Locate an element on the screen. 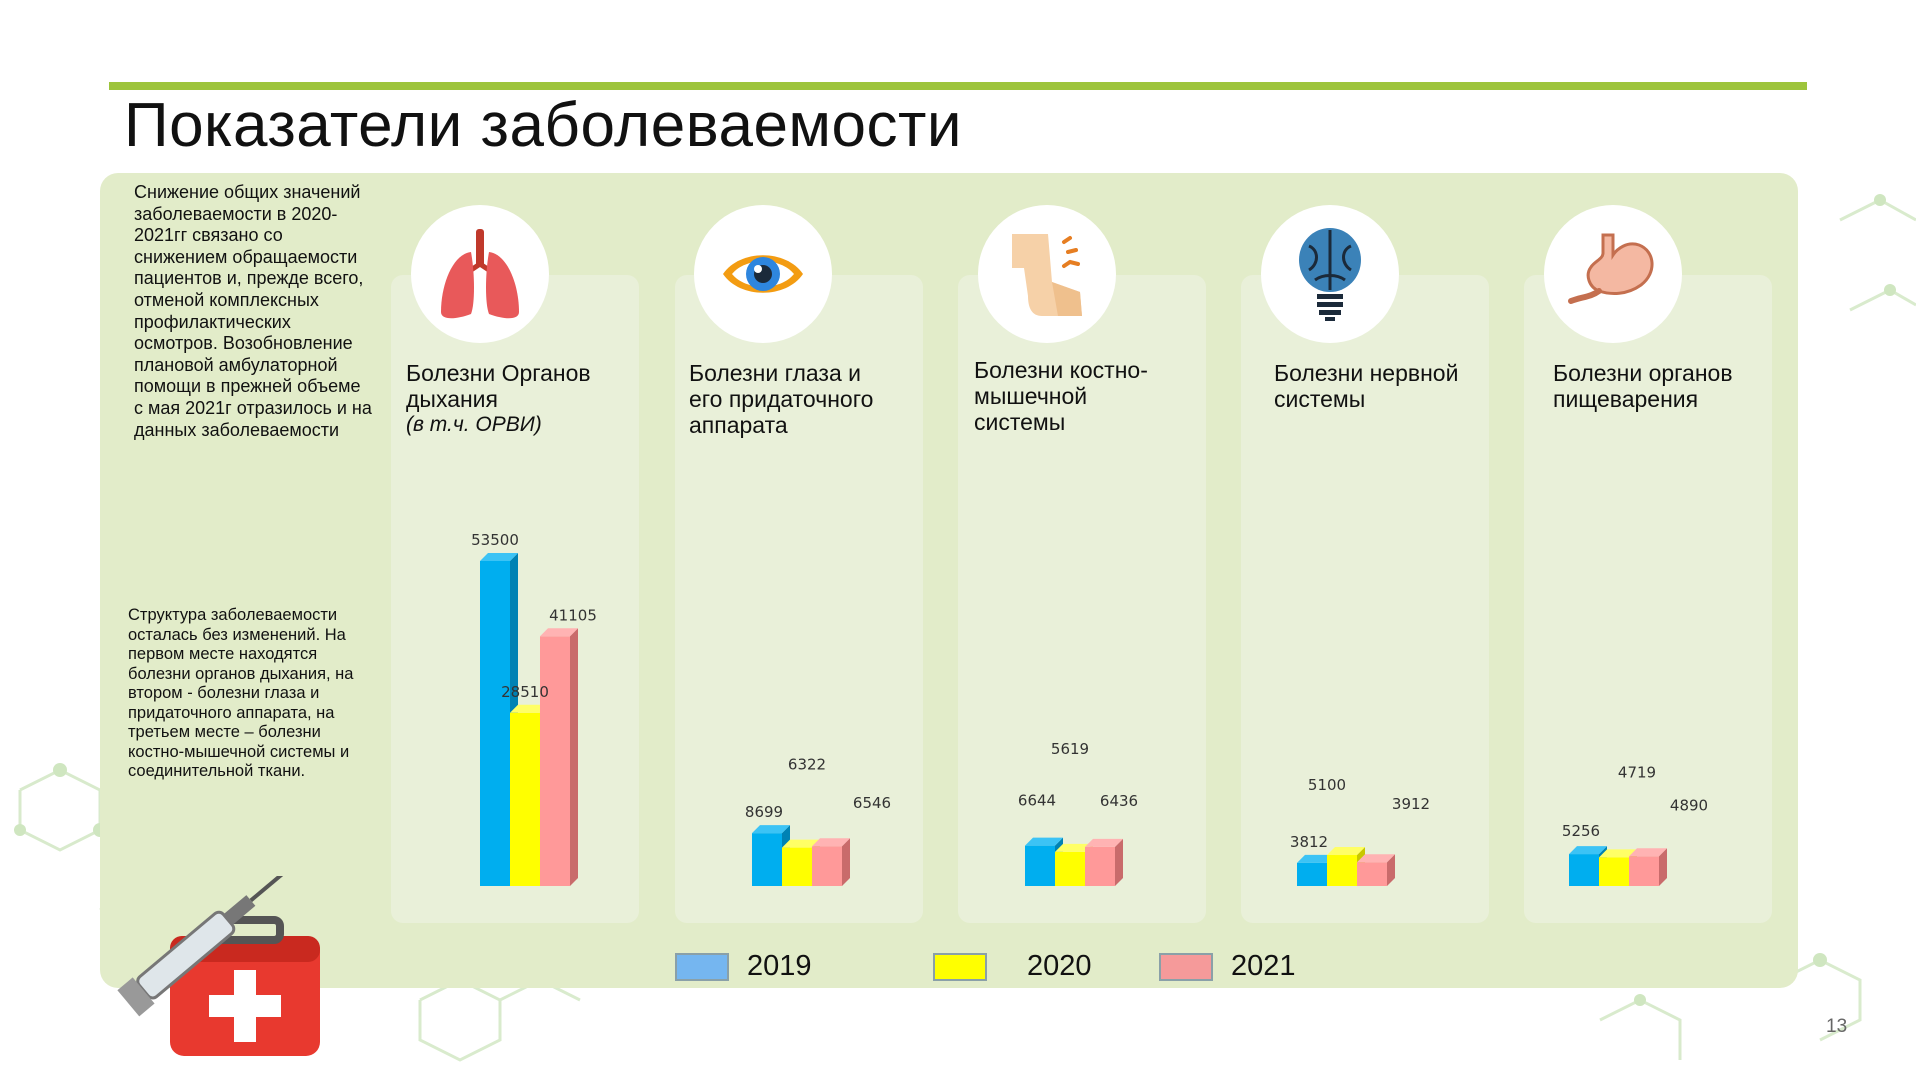 This screenshot has width=1916, height=1078. legend-swatch-2020 is located at coordinates (960, 966).